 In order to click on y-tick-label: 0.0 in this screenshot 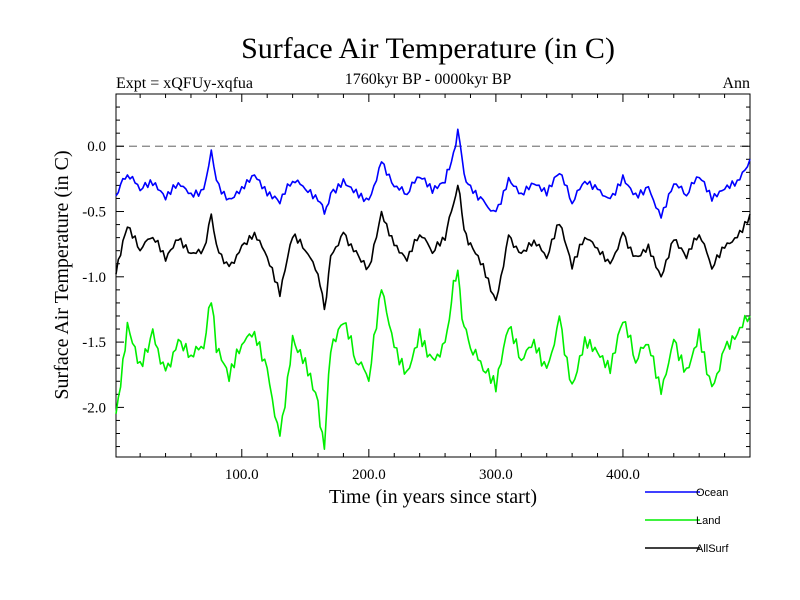, I will do `click(96, 147)`.